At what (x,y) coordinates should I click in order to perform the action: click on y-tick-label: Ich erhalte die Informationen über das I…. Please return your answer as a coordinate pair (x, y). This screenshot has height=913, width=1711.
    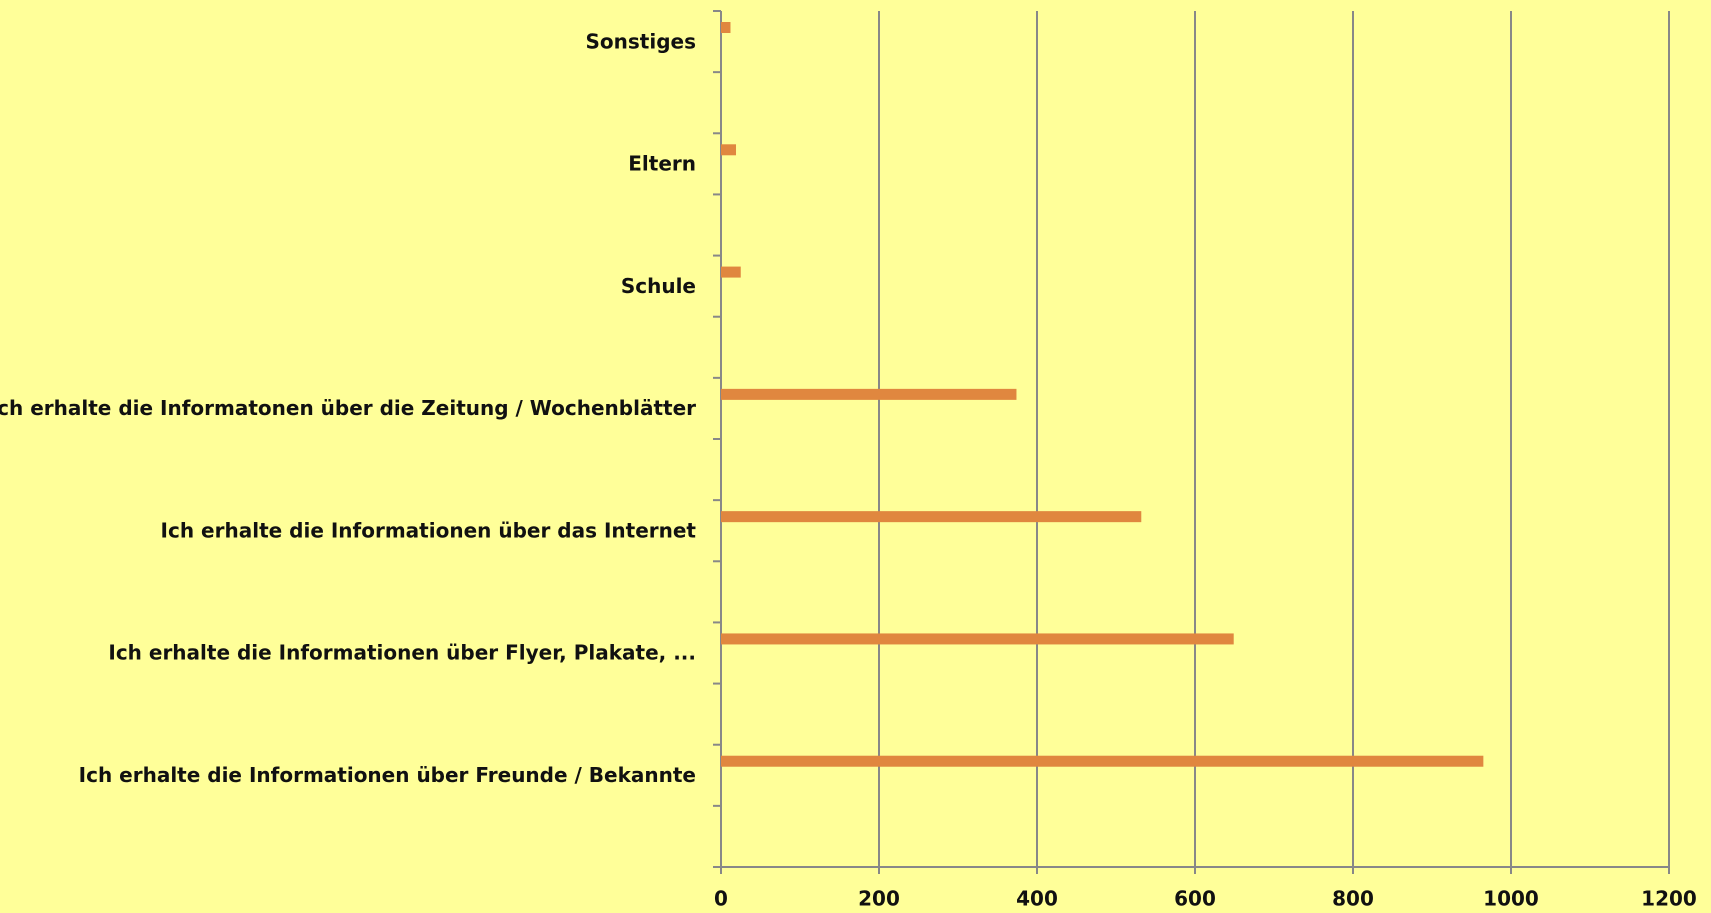
    Looking at the image, I should click on (429, 530).